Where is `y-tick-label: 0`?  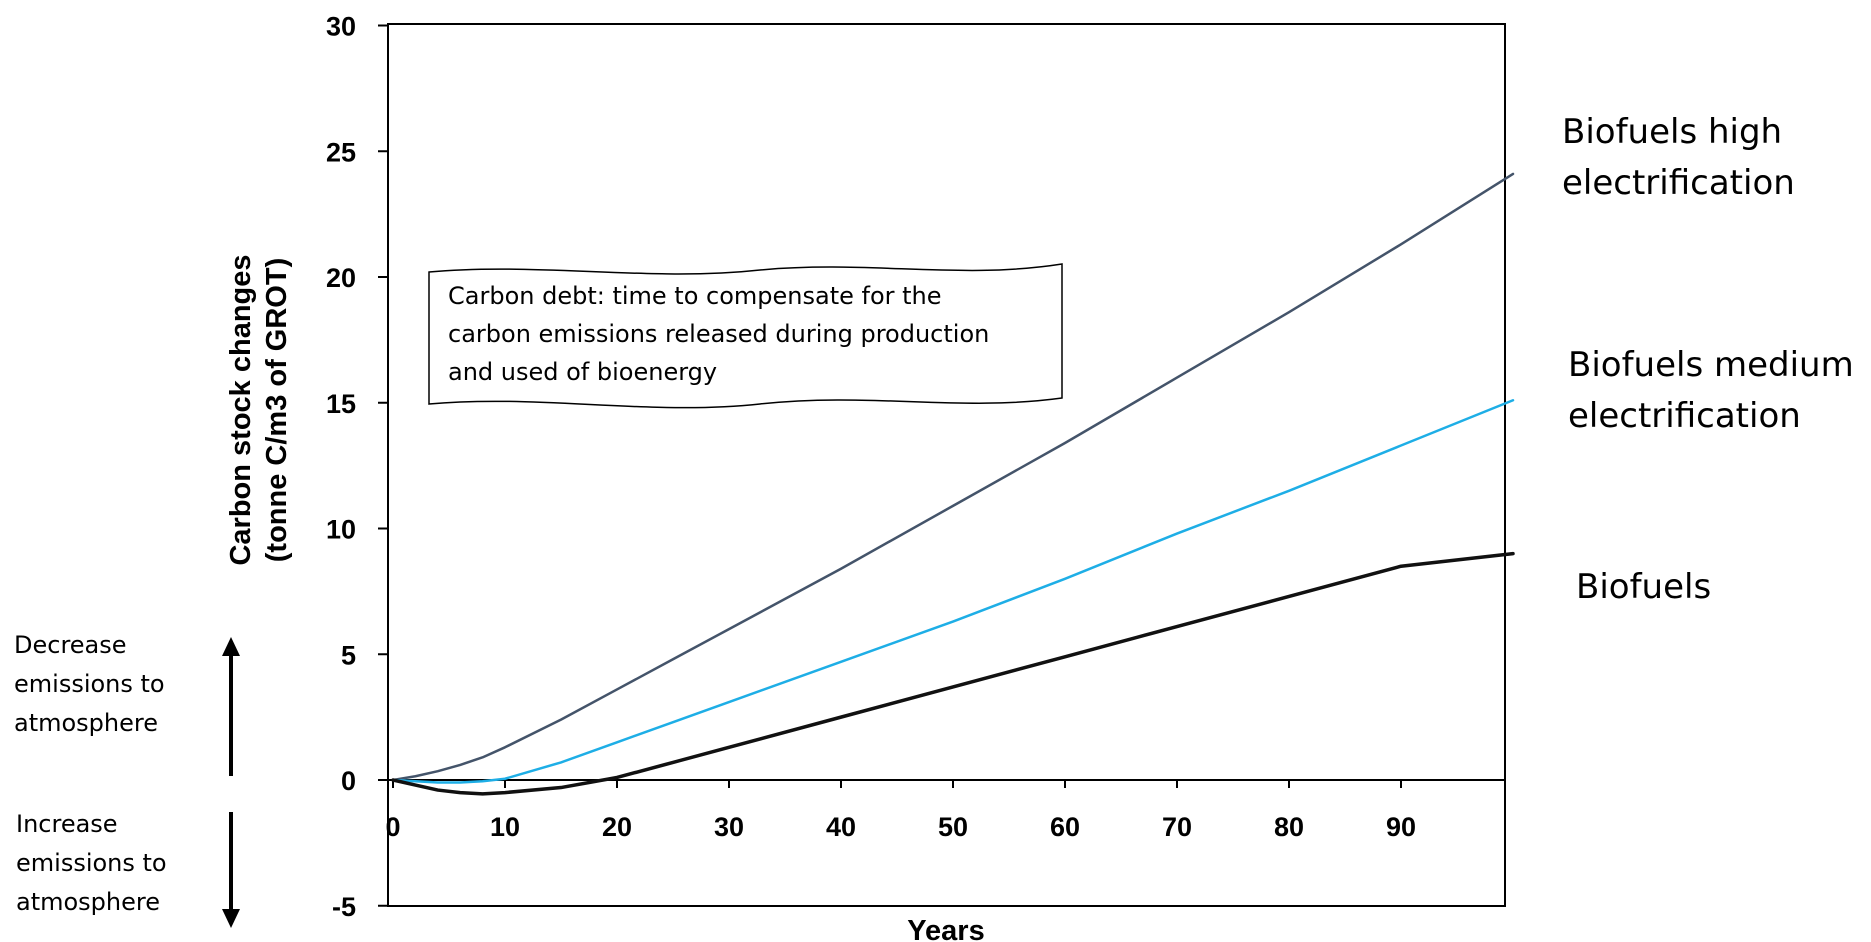
y-tick-label: 0 is located at coordinates (348, 781).